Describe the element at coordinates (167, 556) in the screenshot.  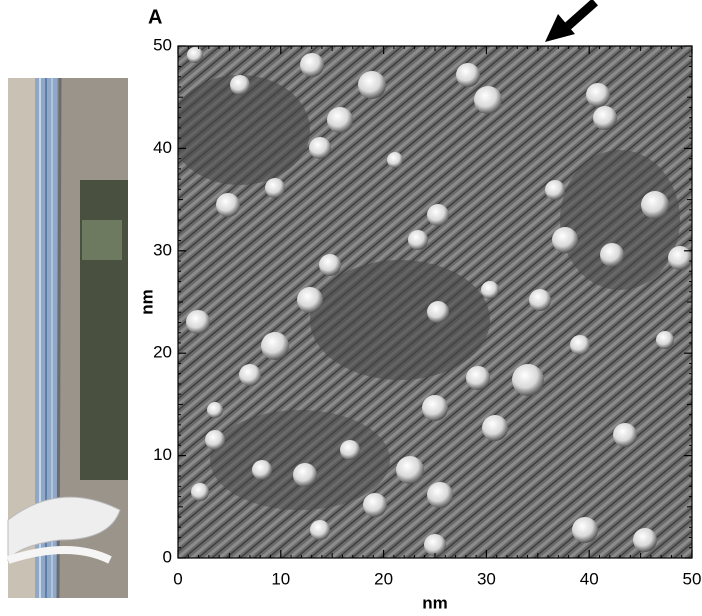
I see `y-tick-label: 0` at that location.